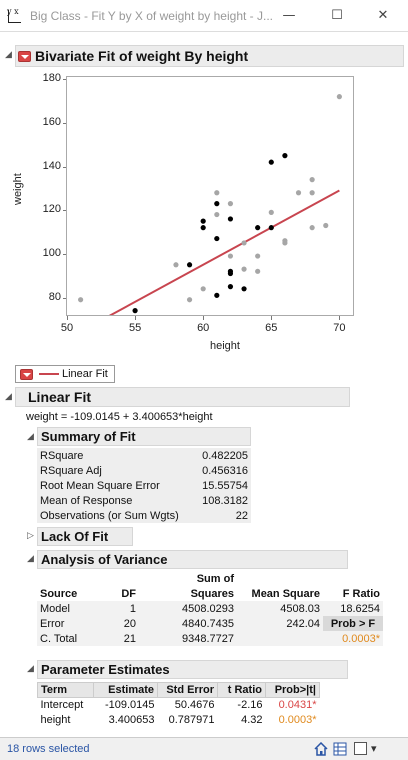 Image resolution: width=408 pixels, height=760 pixels. I want to click on x-tick-label: 60, so click(203, 328).